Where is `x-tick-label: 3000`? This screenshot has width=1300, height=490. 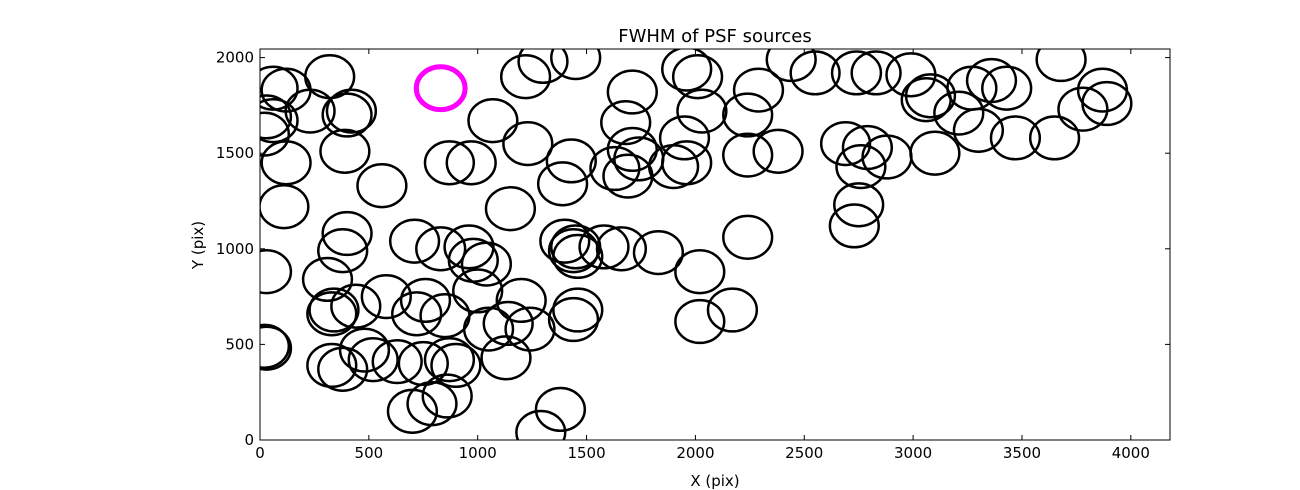 x-tick-label: 3000 is located at coordinates (913, 453).